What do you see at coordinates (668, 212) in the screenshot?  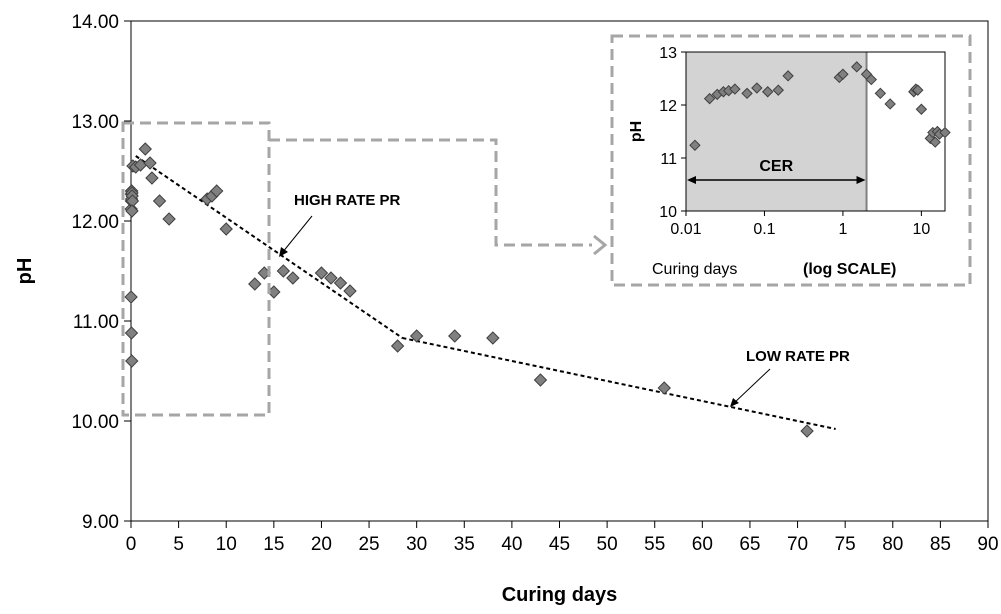 I see `inset-y-tick-label: 10` at bounding box center [668, 212].